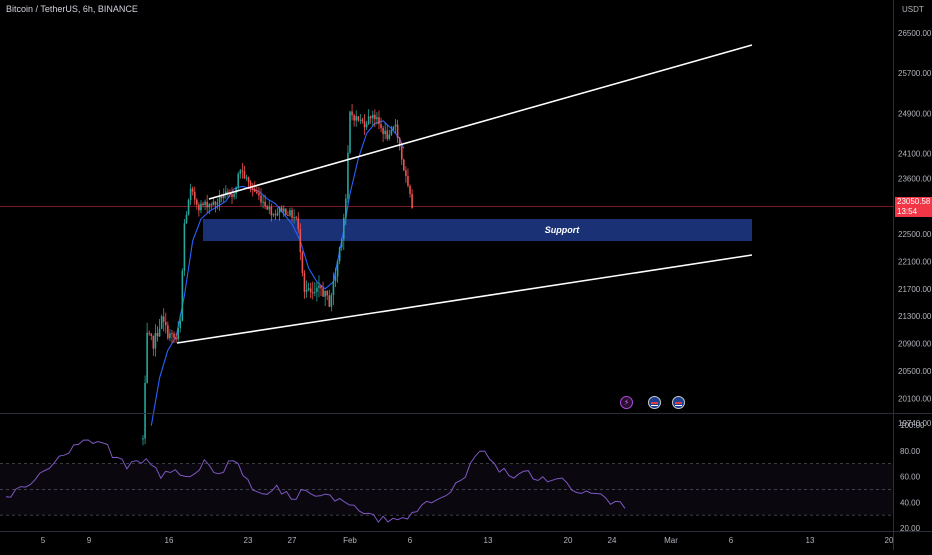 This screenshot has width=932, height=555. I want to click on current-price-tag: 23050.58 13:54, so click(913, 207).